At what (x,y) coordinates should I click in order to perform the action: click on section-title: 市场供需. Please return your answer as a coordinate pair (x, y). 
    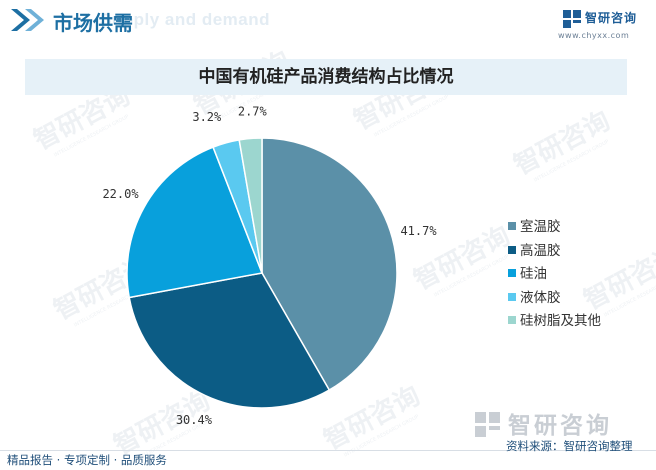
    Looking at the image, I should click on (93, 23).